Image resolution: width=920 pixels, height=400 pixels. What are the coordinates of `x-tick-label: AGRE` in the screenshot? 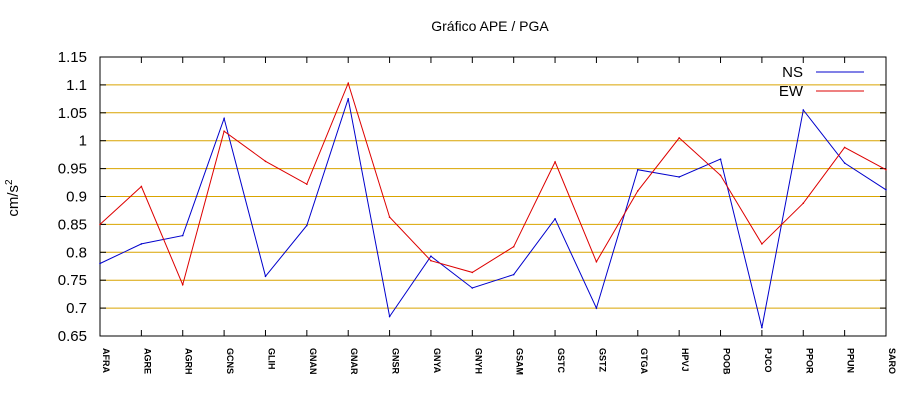 It's located at (147, 361).